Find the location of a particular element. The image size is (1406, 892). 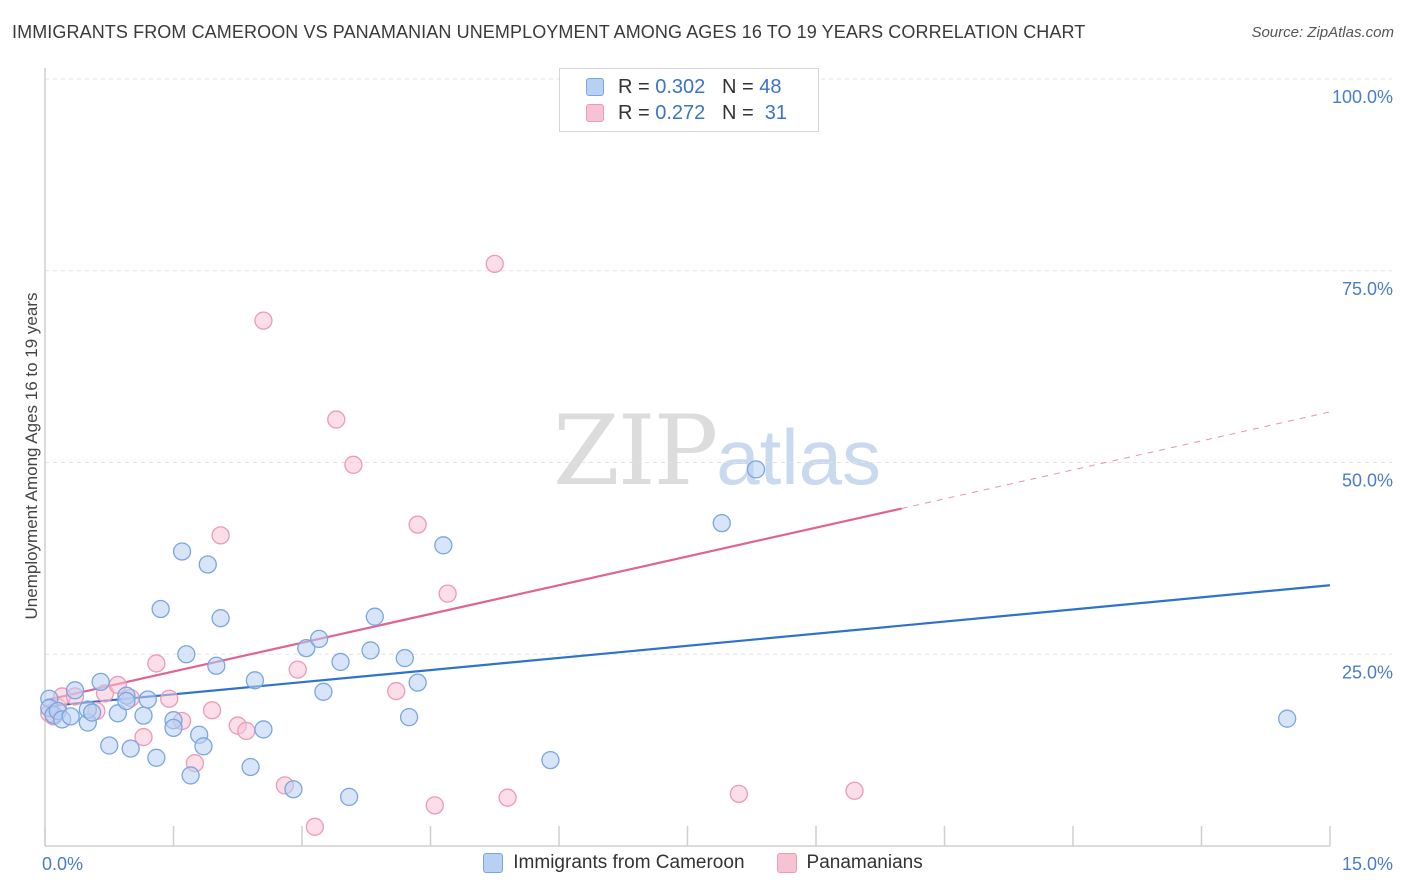

series-swatch-blue is located at coordinates (493, 863).